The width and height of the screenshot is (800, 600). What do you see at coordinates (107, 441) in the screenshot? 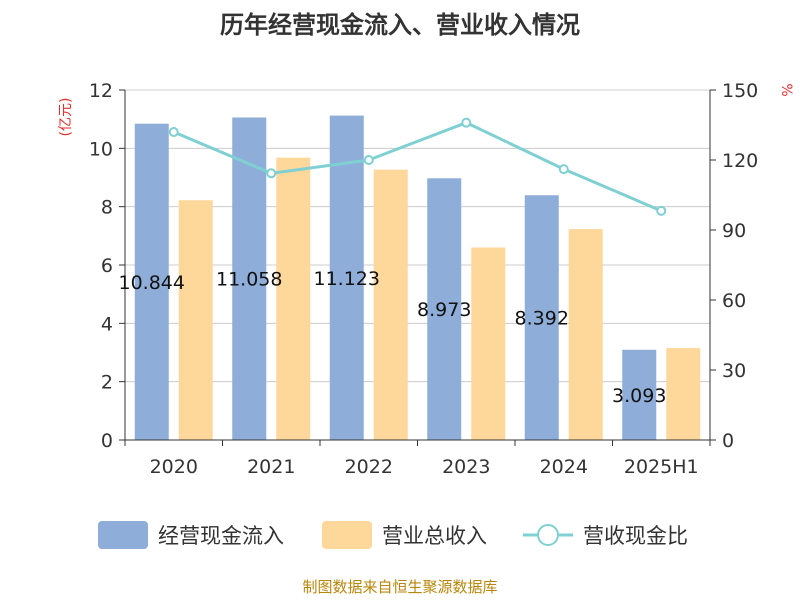
I see `y-left-tick-label: 0` at bounding box center [107, 441].